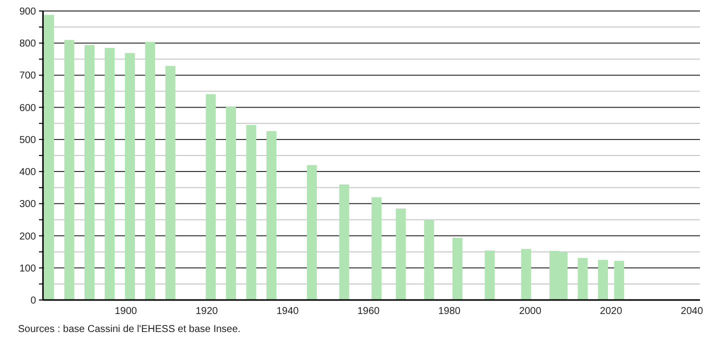 Image resolution: width=710 pixels, height=340 pixels. What do you see at coordinates (449, 311) in the screenshot?
I see `x-tick-label: 1980` at bounding box center [449, 311].